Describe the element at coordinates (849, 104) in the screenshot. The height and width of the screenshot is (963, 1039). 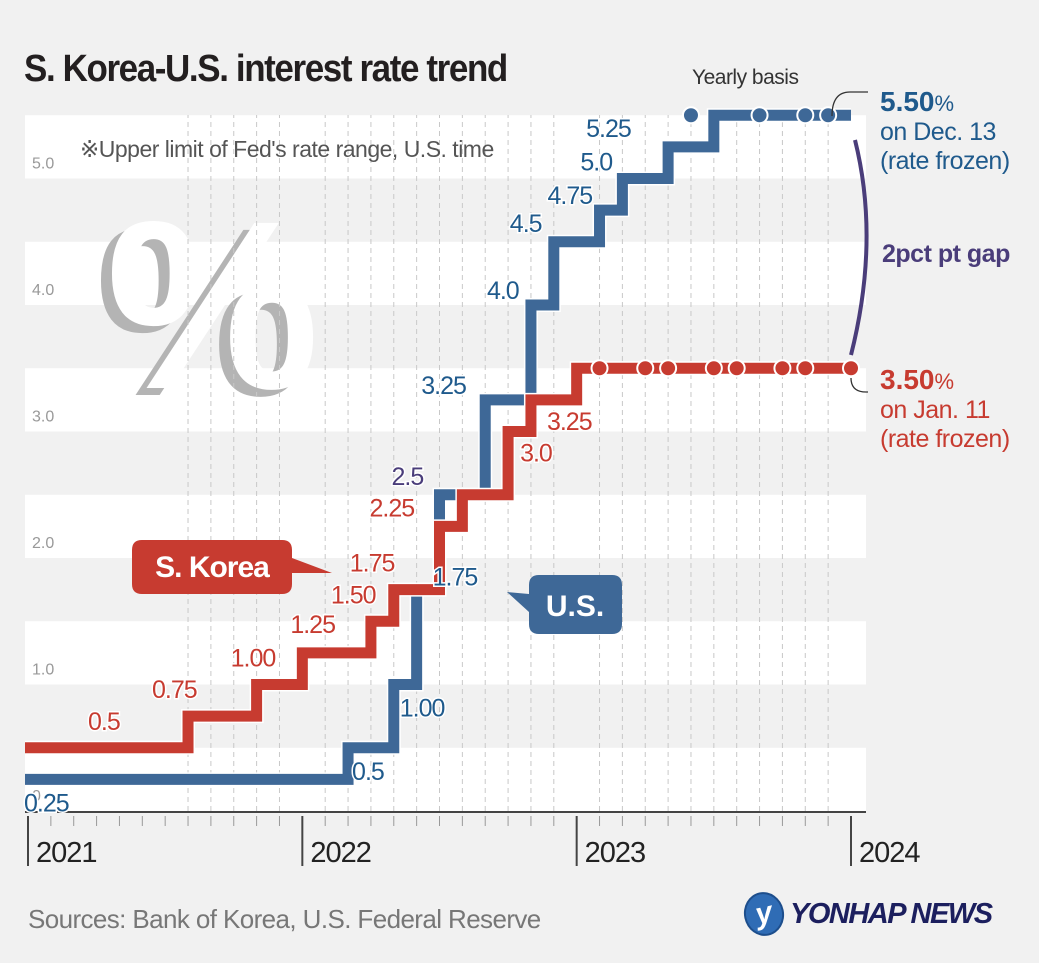
I see `us-leader-line` at that location.